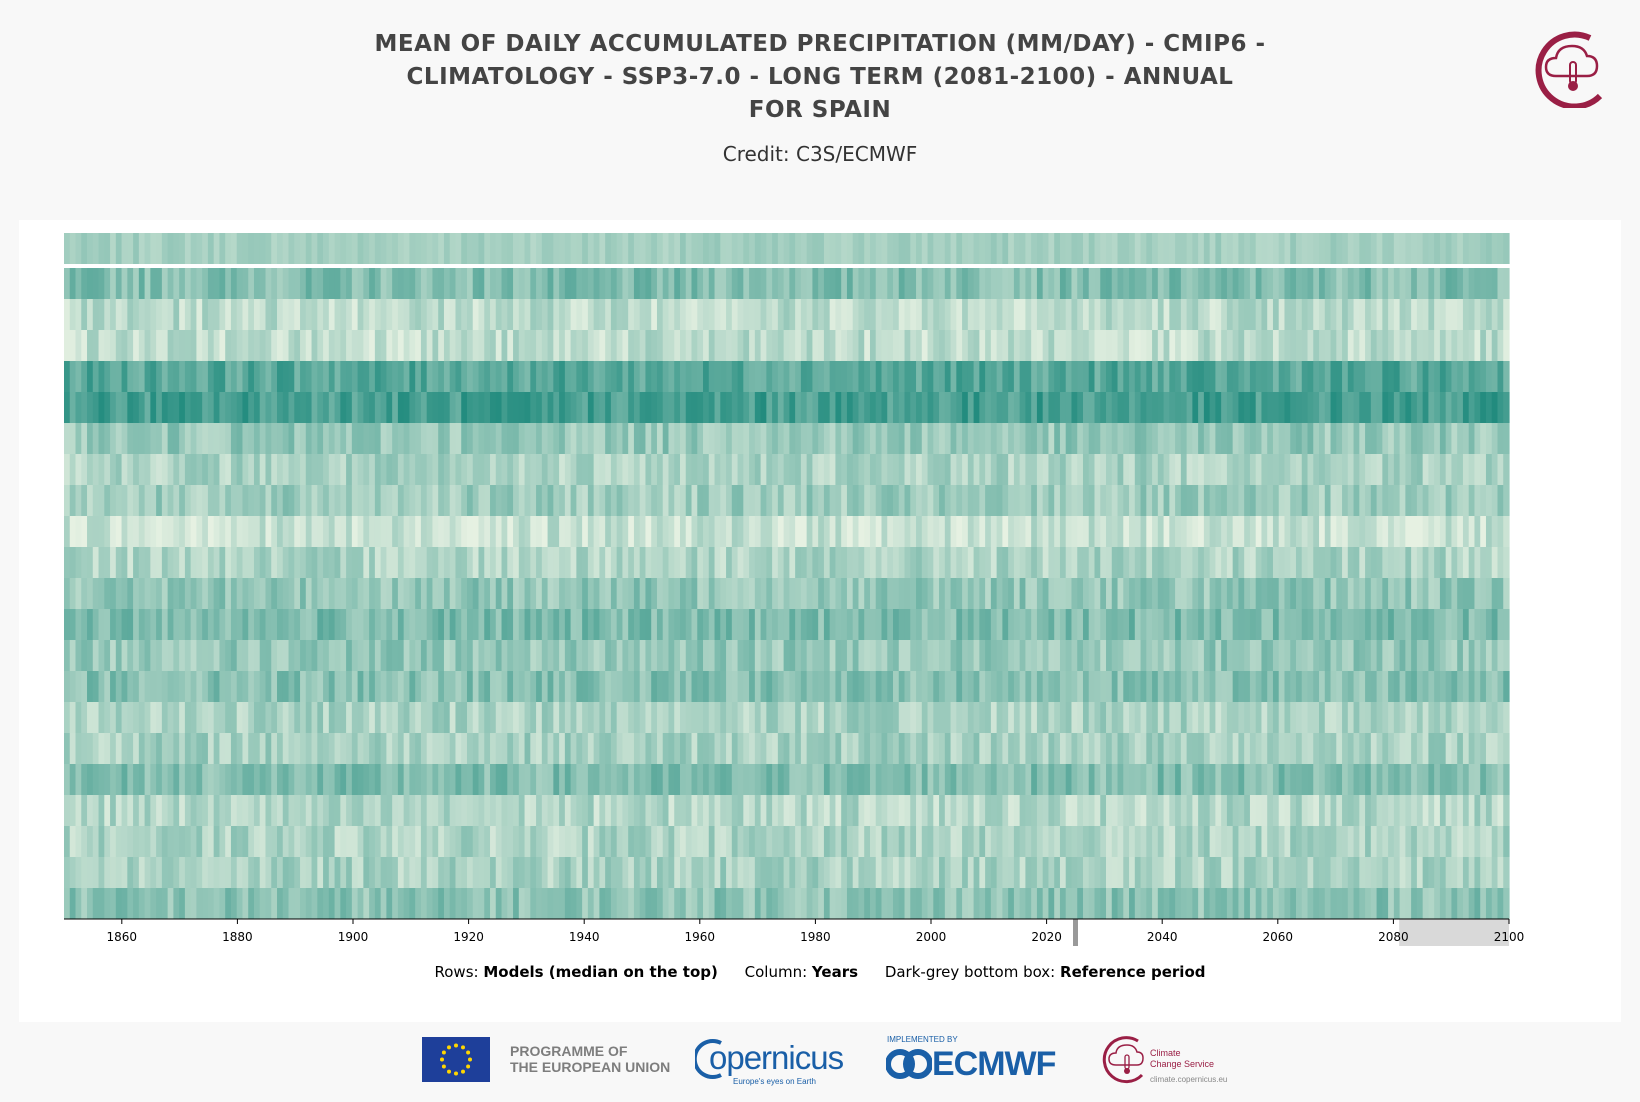 This screenshot has width=1640, height=1102. Describe the element at coordinates (787, 810) in the screenshot. I see `model-row` at that location.